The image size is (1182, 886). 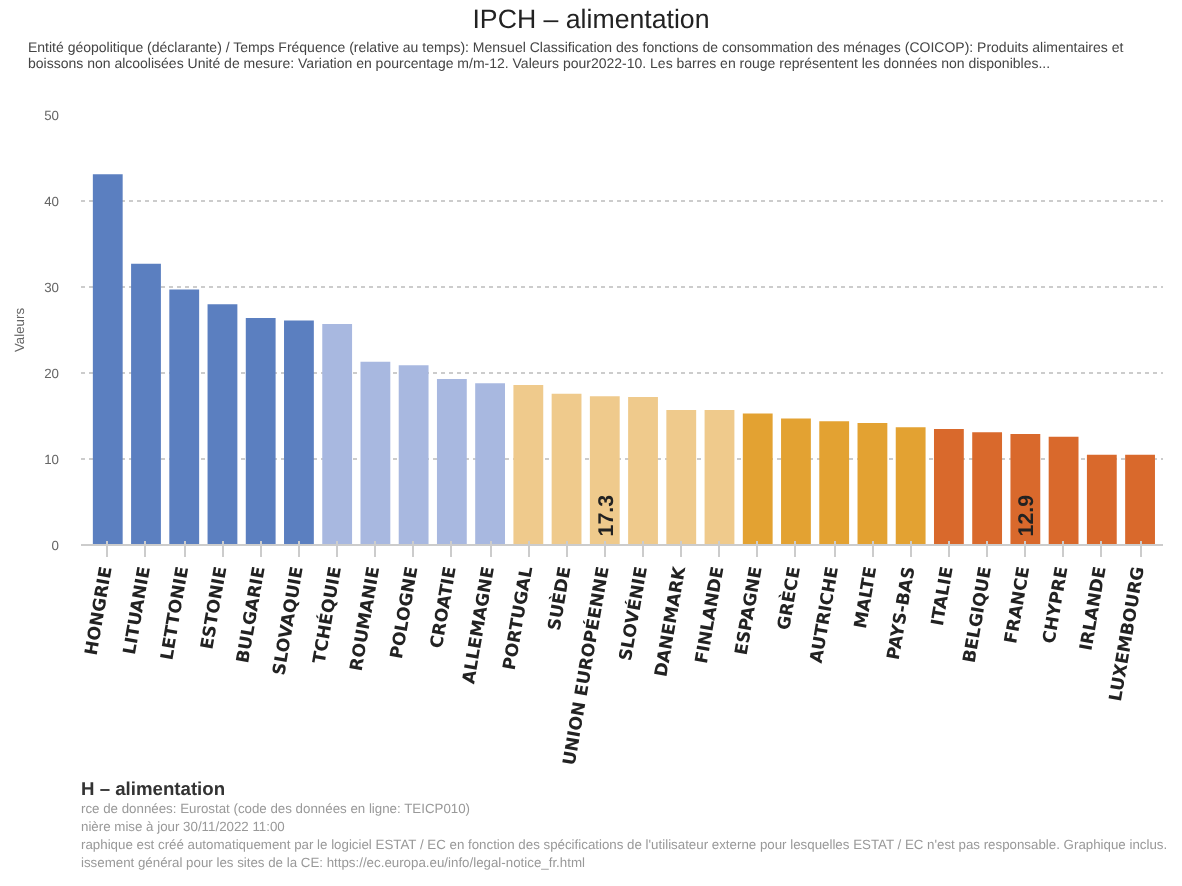 I want to click on x-tick-label: FRANCE, so click(x=1019, y=605).